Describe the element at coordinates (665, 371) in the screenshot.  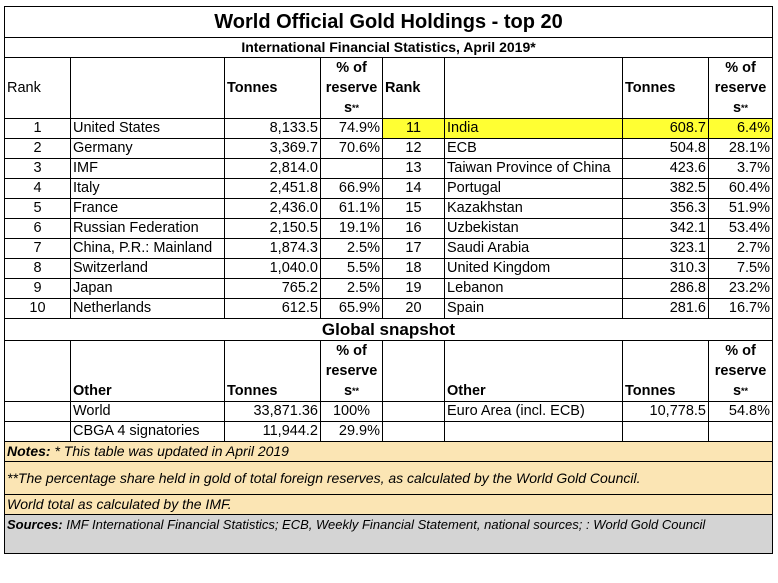
I see `snapshot-tonnes-right: Tonnes` at that location.